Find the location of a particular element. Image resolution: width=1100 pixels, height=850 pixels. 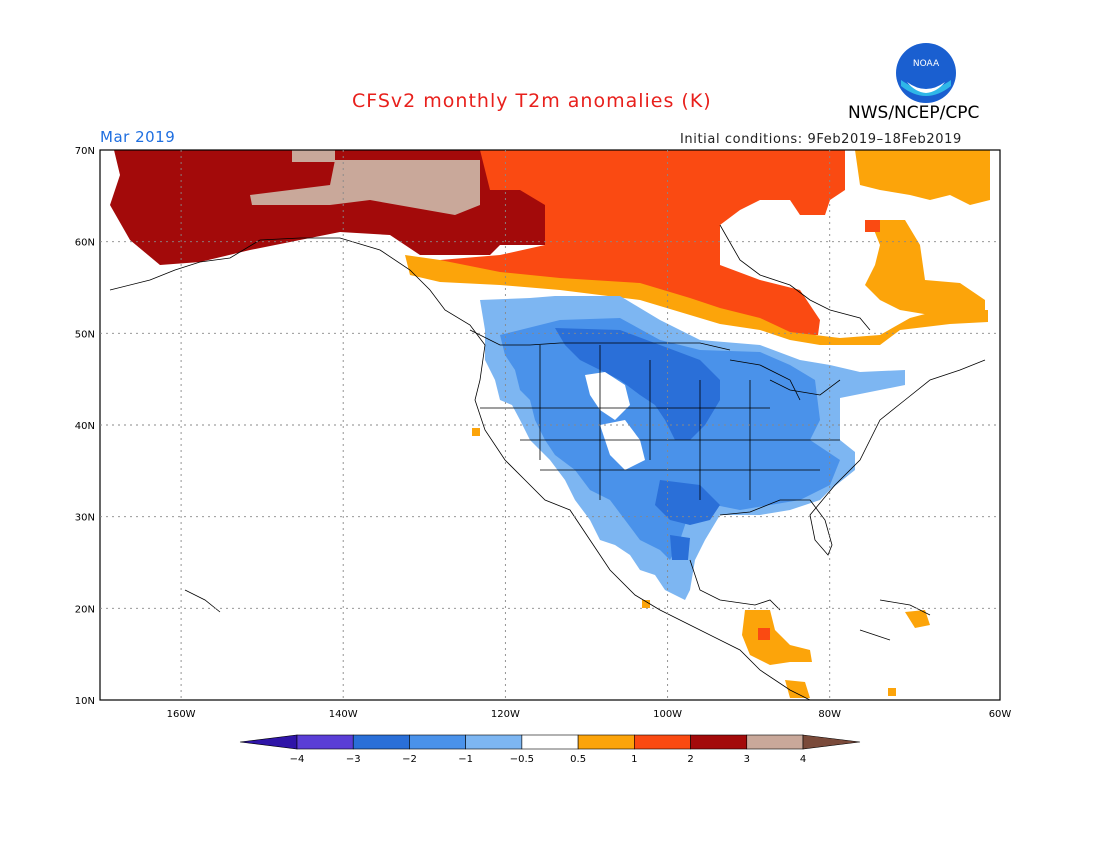

lat-label: 40N is located at coordinates (85, 426).